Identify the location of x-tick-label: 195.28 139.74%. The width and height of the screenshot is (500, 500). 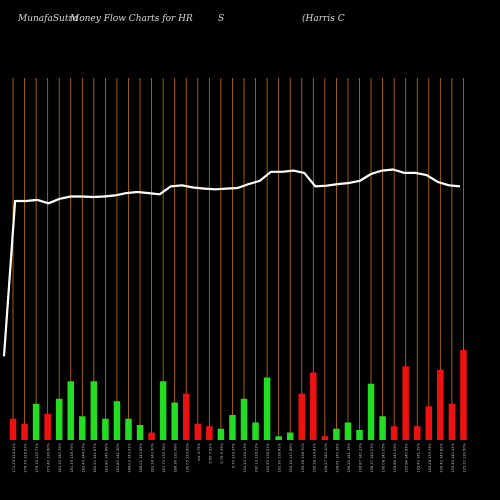
(430, 457).